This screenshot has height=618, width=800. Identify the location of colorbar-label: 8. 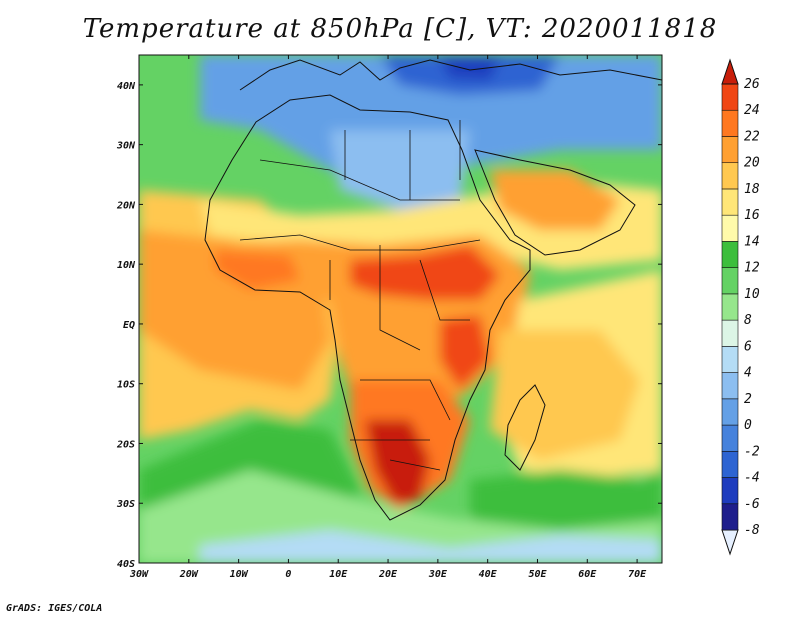
(748, 320).